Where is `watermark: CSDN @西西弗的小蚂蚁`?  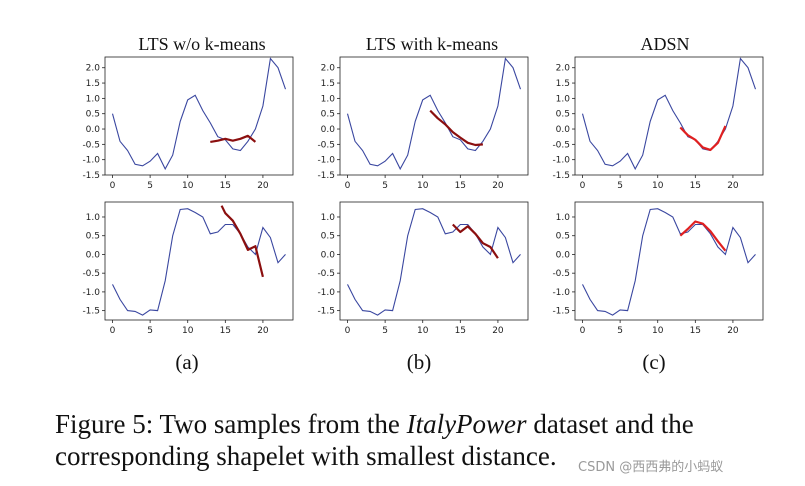
watermark: CSDN @西西弗的小蚂蚁 is located at coordinates (651, 467).